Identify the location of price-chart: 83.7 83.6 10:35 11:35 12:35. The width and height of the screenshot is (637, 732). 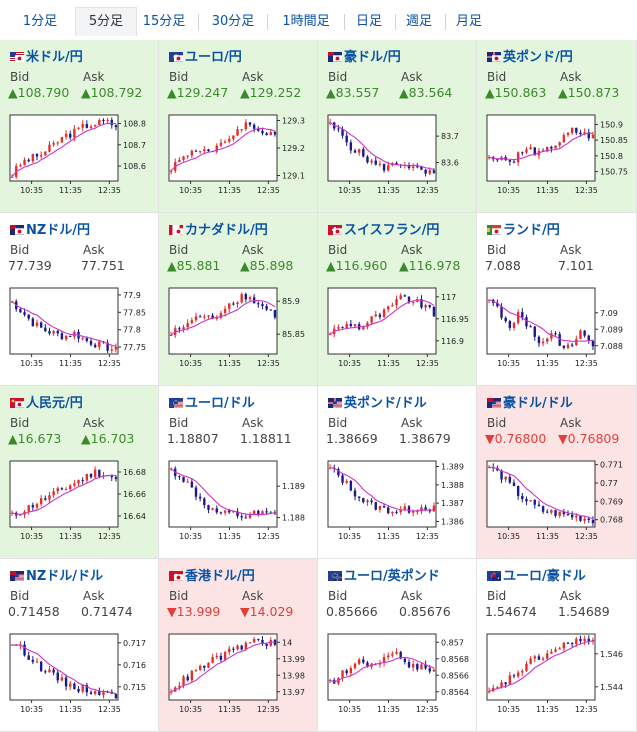
(399, 159).